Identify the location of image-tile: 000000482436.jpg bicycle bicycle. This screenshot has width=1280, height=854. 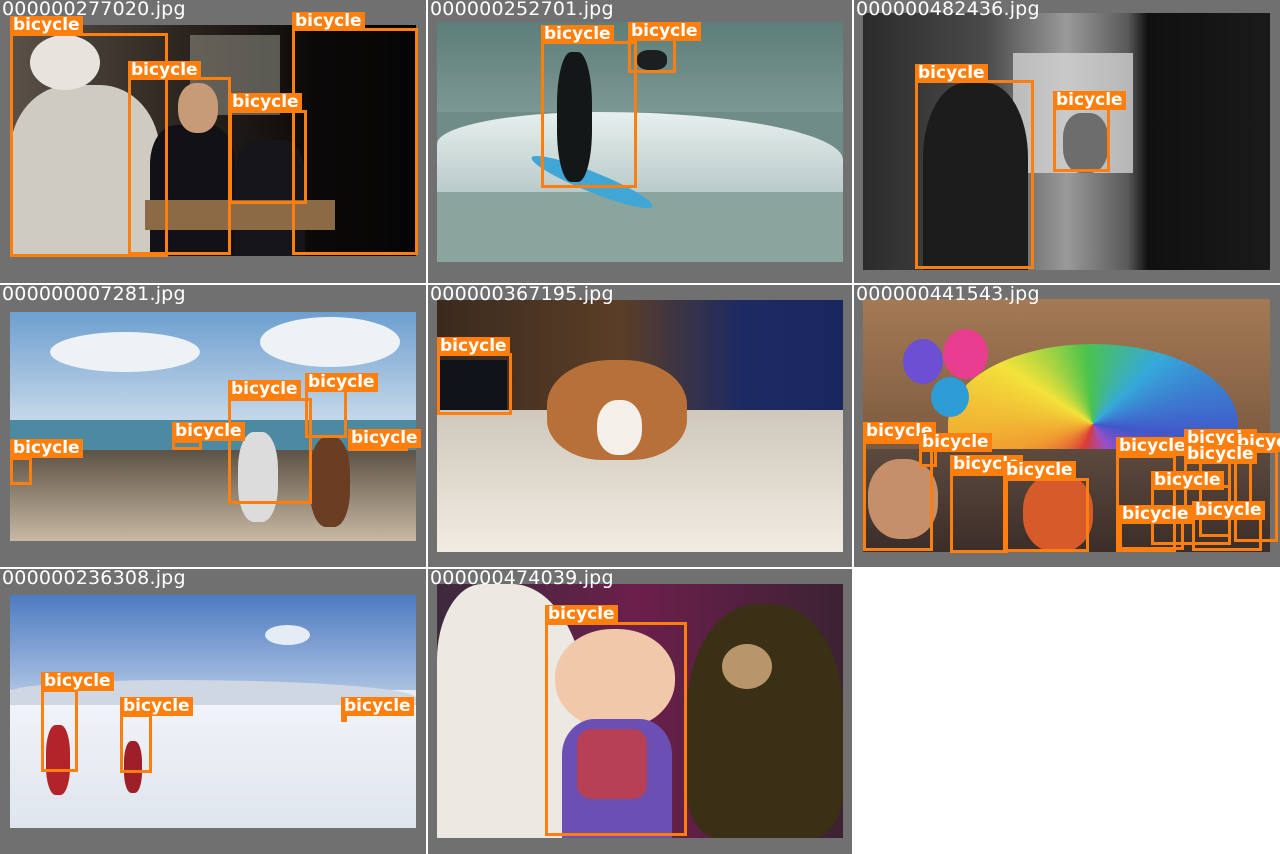
(1067, 141).